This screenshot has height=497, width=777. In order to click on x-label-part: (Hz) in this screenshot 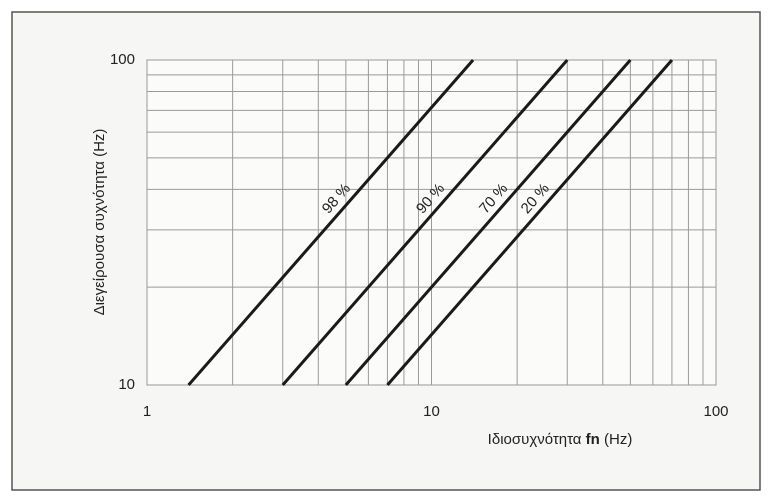, I will do `click(618, 439)`.